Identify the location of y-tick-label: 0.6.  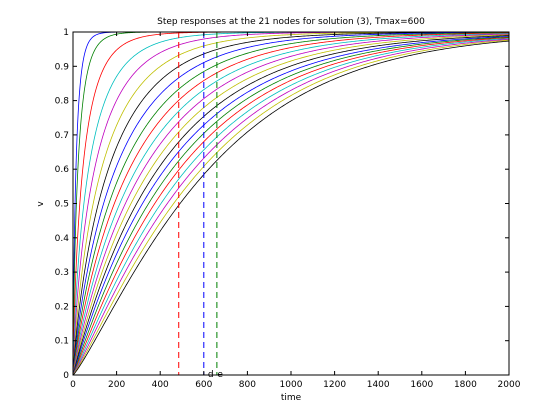
(62, 170).